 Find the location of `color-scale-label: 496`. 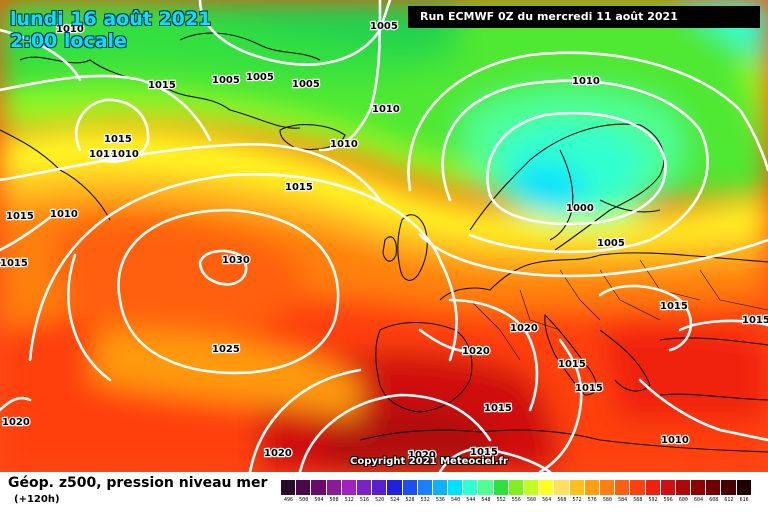

color-scale-label: 496 is located at coordinates (288, 500).